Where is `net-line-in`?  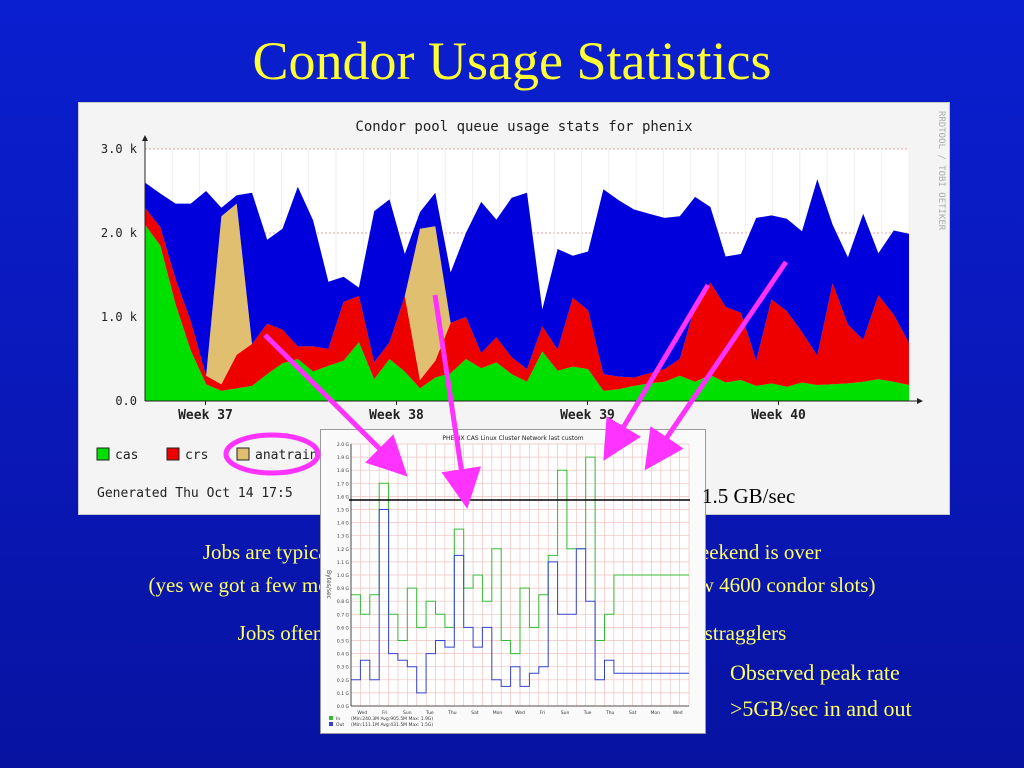
net-line-in is located at coordinates (520, 555).